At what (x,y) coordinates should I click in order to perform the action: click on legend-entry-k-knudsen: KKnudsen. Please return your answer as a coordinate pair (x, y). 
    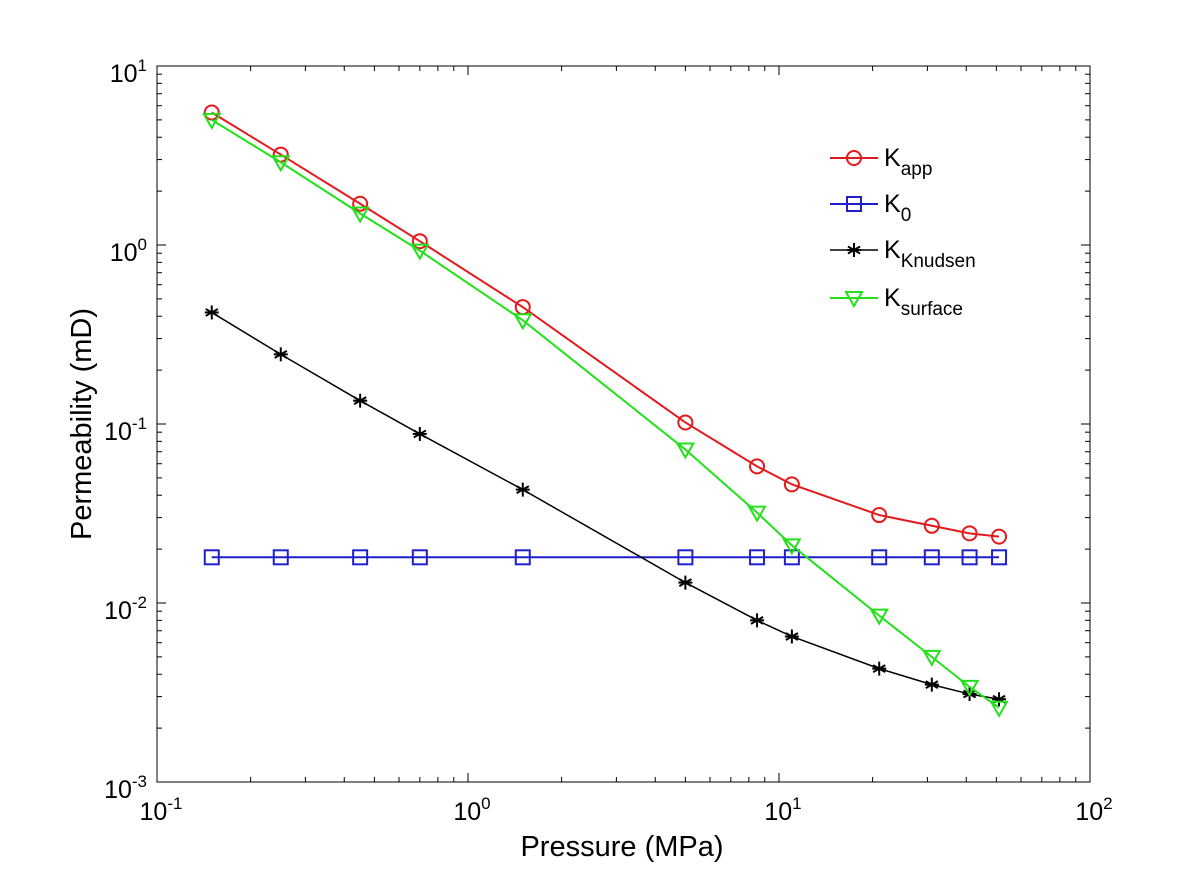
    Looking at the image, I should click on (903, 254).